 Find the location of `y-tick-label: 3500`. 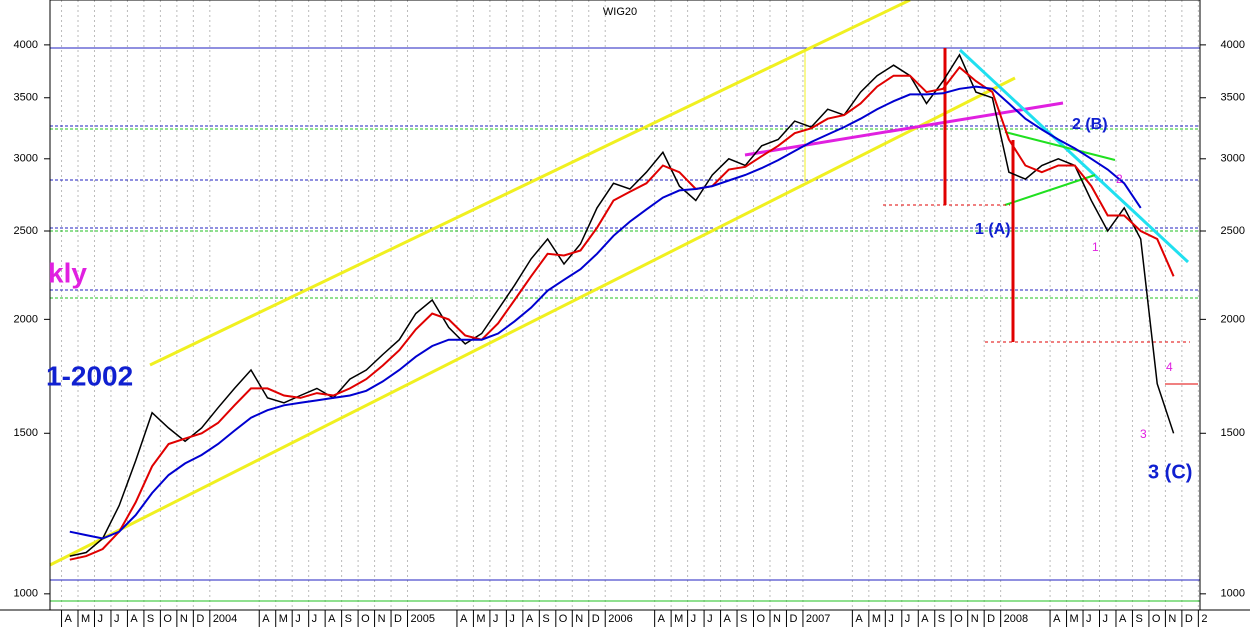

y-tick-label: 3500 is located at coordinates (26, 98).